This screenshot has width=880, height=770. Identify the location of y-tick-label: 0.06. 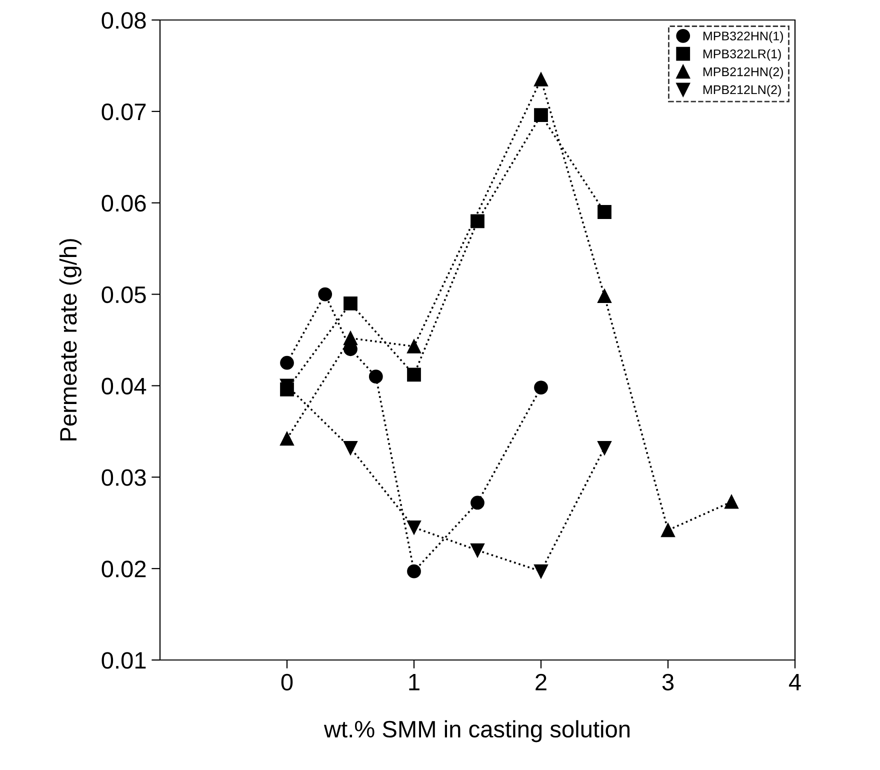
(124, 203).